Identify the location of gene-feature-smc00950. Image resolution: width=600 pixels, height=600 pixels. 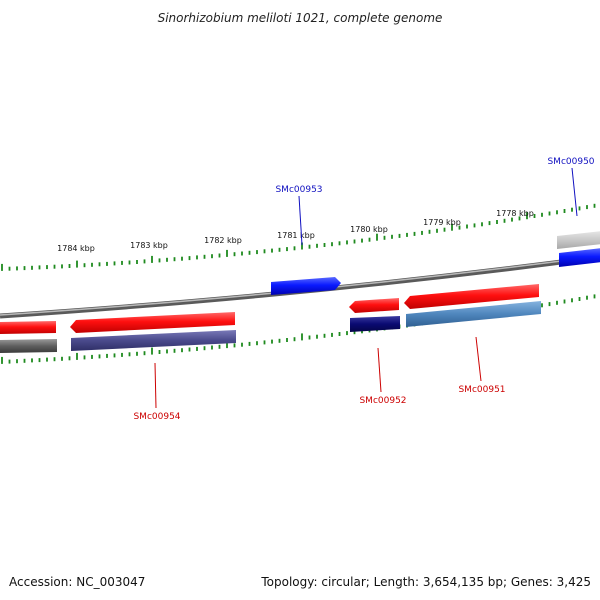
(579, 257).